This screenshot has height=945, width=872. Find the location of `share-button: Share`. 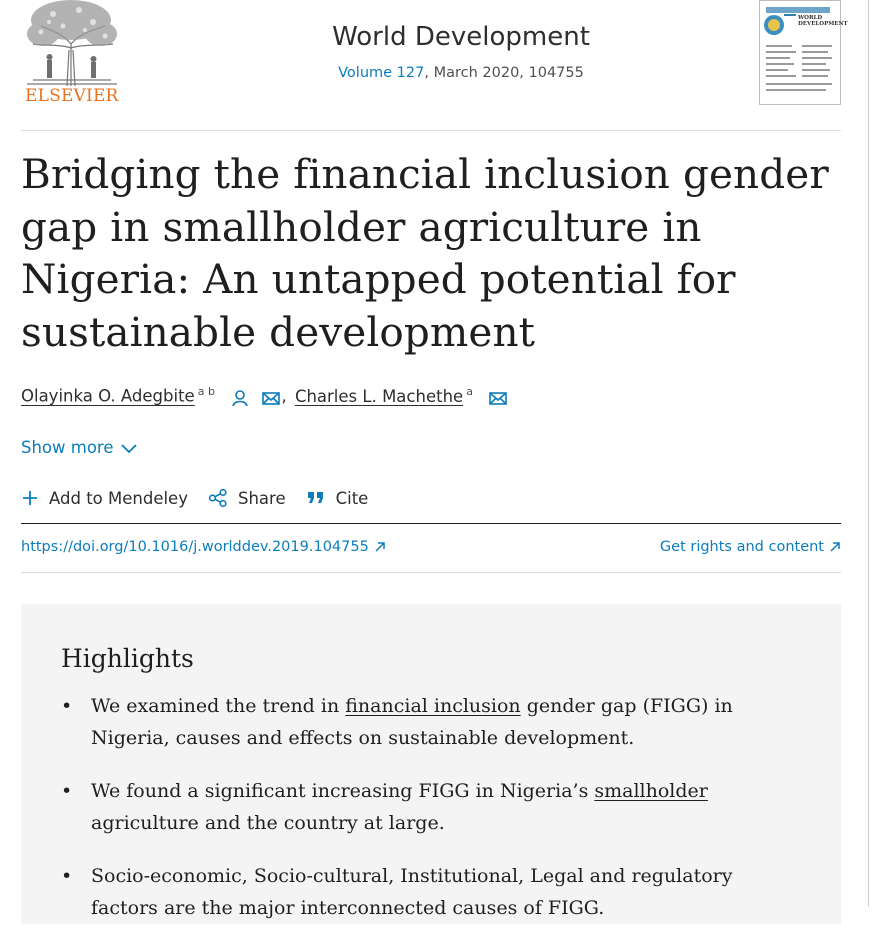

share-button: Share is located at coordinates (247, 498).